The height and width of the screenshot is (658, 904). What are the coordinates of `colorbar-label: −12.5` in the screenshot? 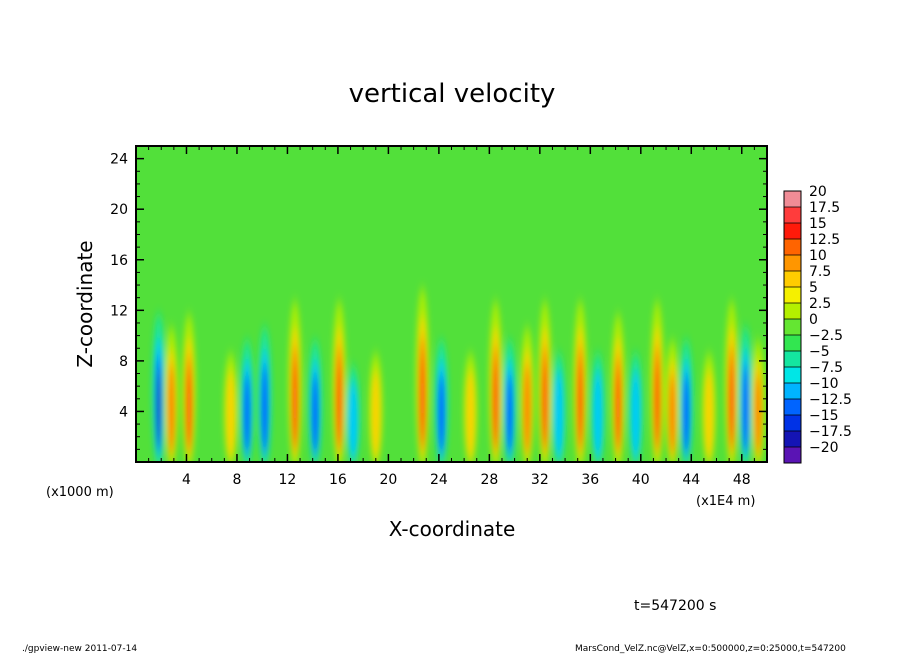 It's located at (830, 400).